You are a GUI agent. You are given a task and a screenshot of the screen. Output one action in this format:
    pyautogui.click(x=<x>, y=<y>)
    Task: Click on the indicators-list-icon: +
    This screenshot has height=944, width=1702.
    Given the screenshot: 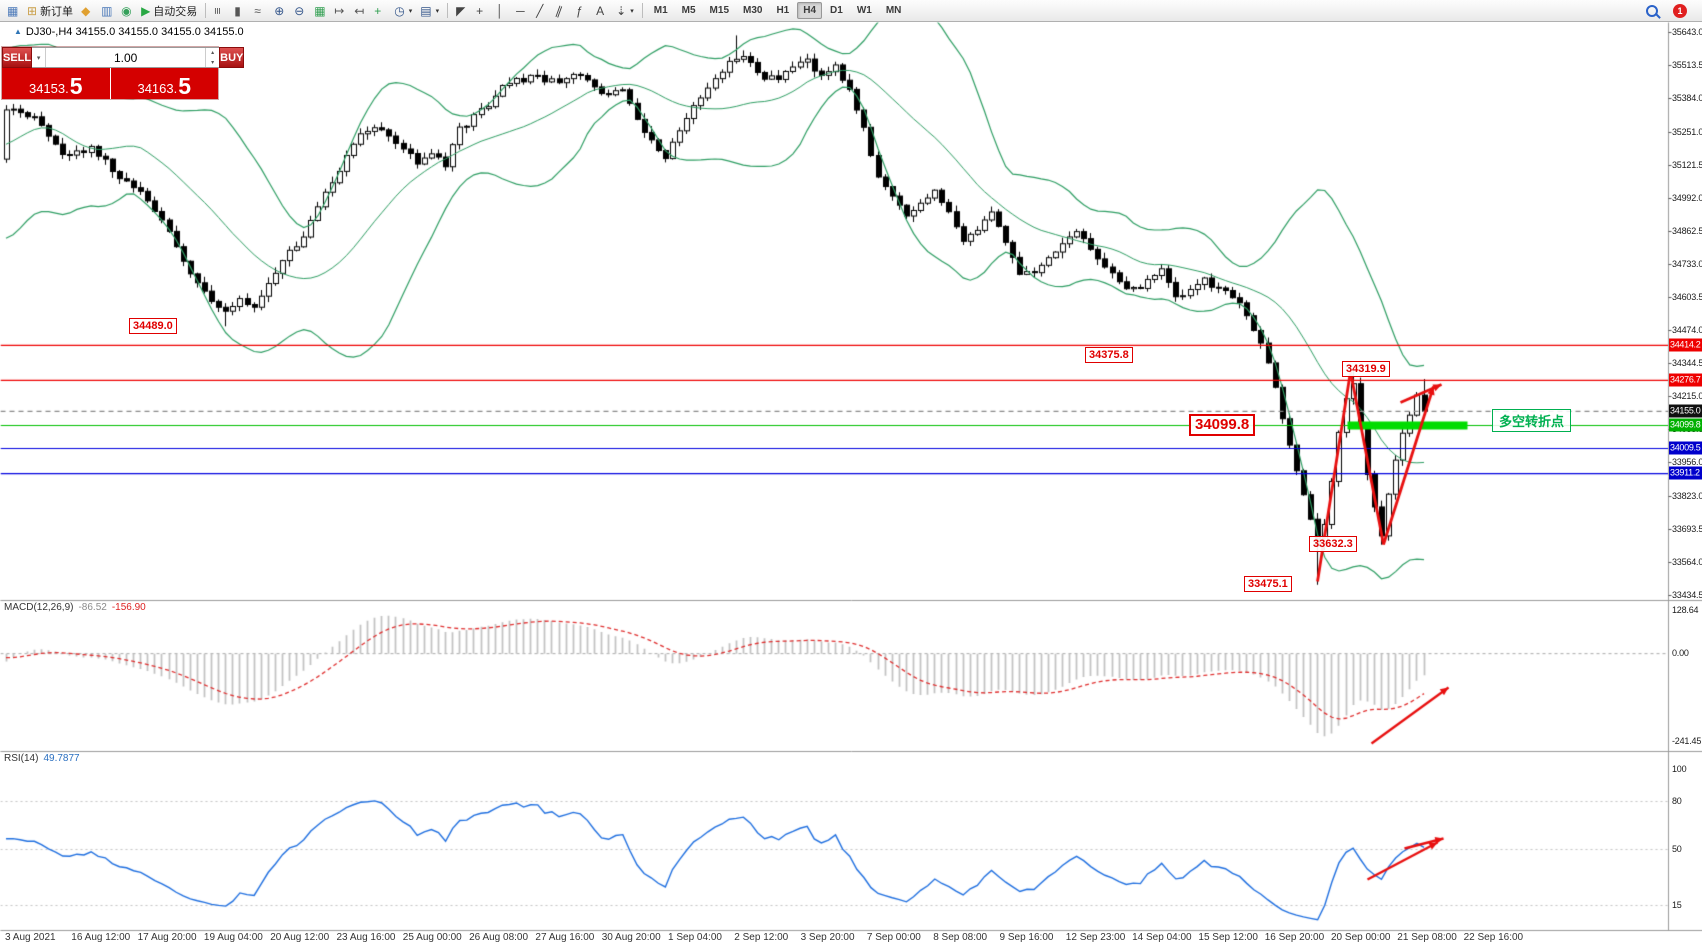 What is the action you would take?
    pyautogui.click(x=378, y=10)
    